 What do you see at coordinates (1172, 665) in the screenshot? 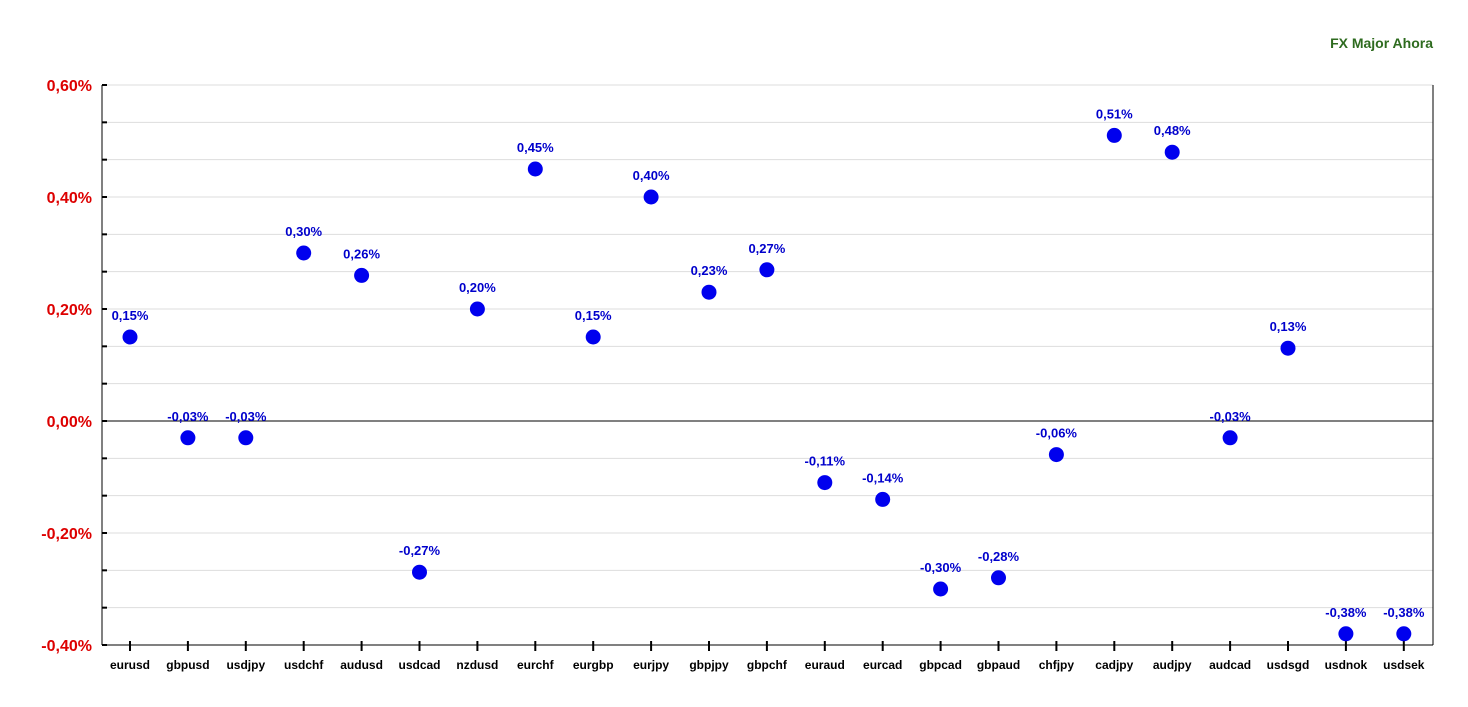
I see `x-tick-label: audjpy` at bounding box center [1172, 665].